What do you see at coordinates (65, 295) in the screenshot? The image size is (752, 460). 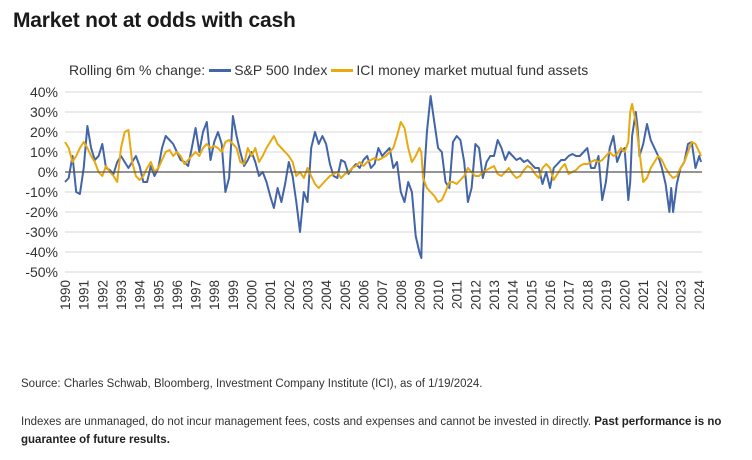 I see `x-tick-label: 1990` at bounding box center [65, 295].